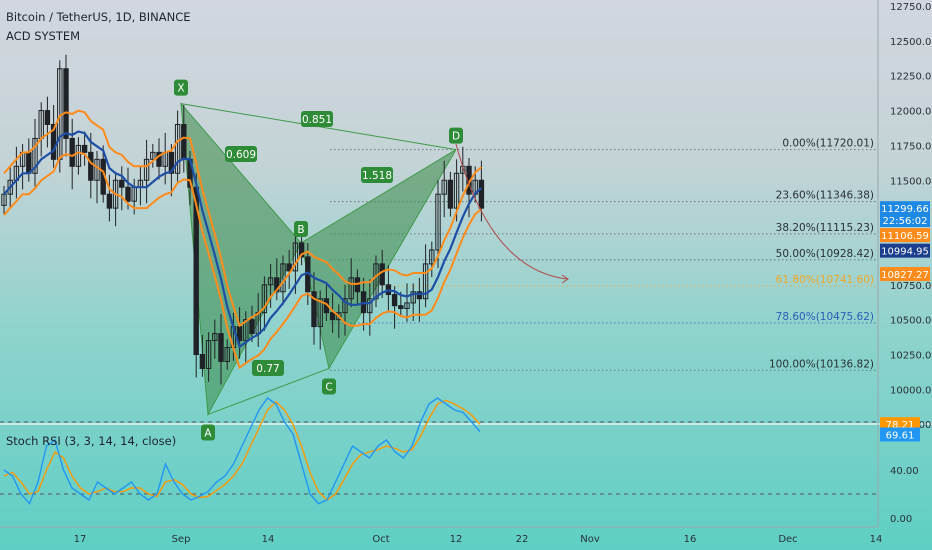  I want to click on fib-level-label: 23.60%(11346.38), so click(825, 196).